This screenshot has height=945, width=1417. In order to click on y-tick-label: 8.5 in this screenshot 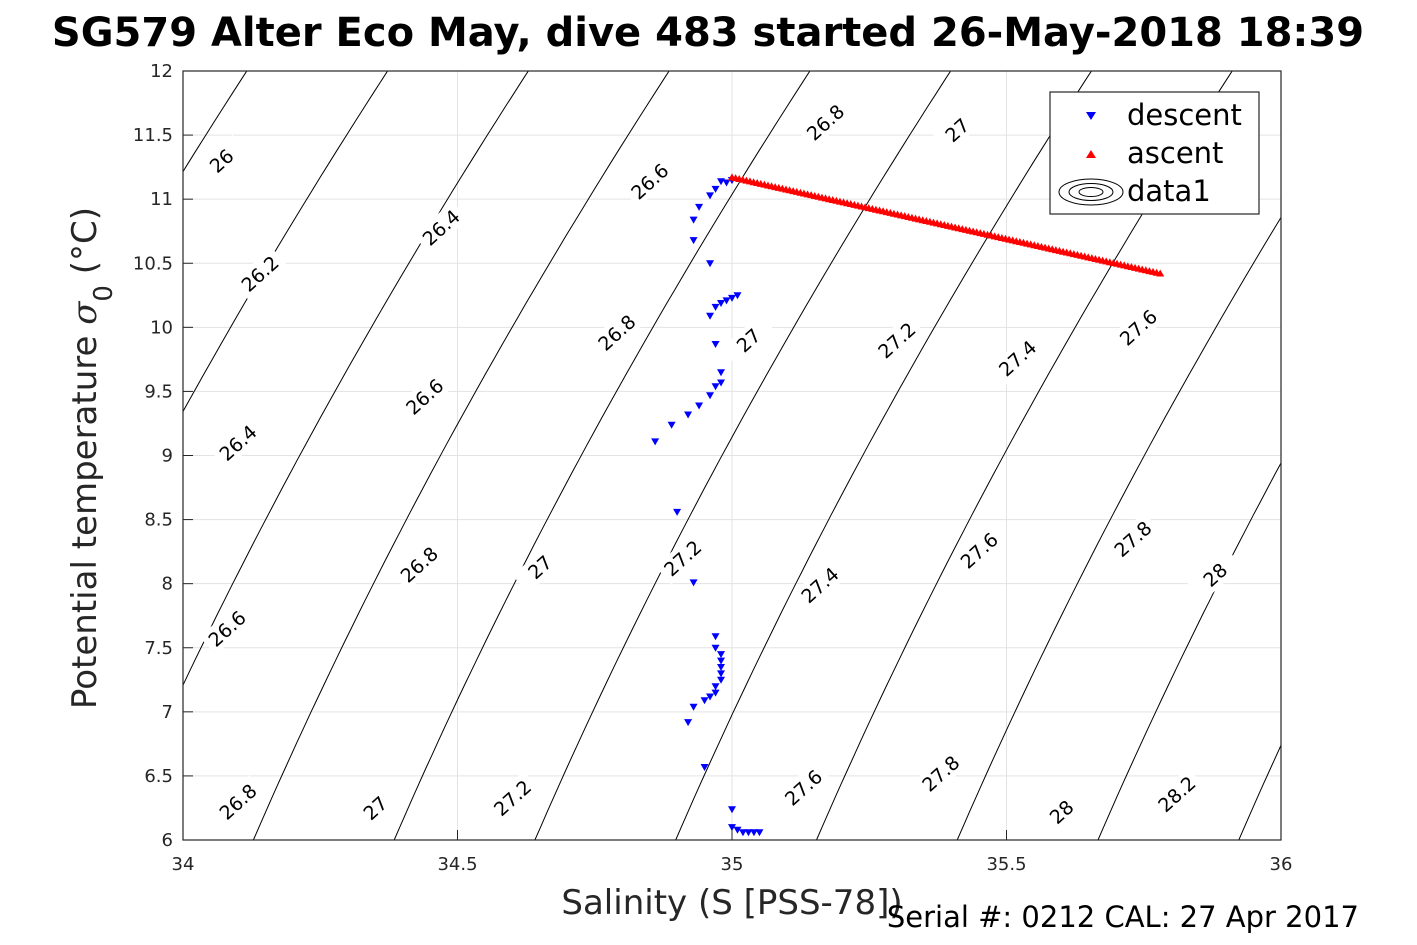, I will do `click(158, 520)`.